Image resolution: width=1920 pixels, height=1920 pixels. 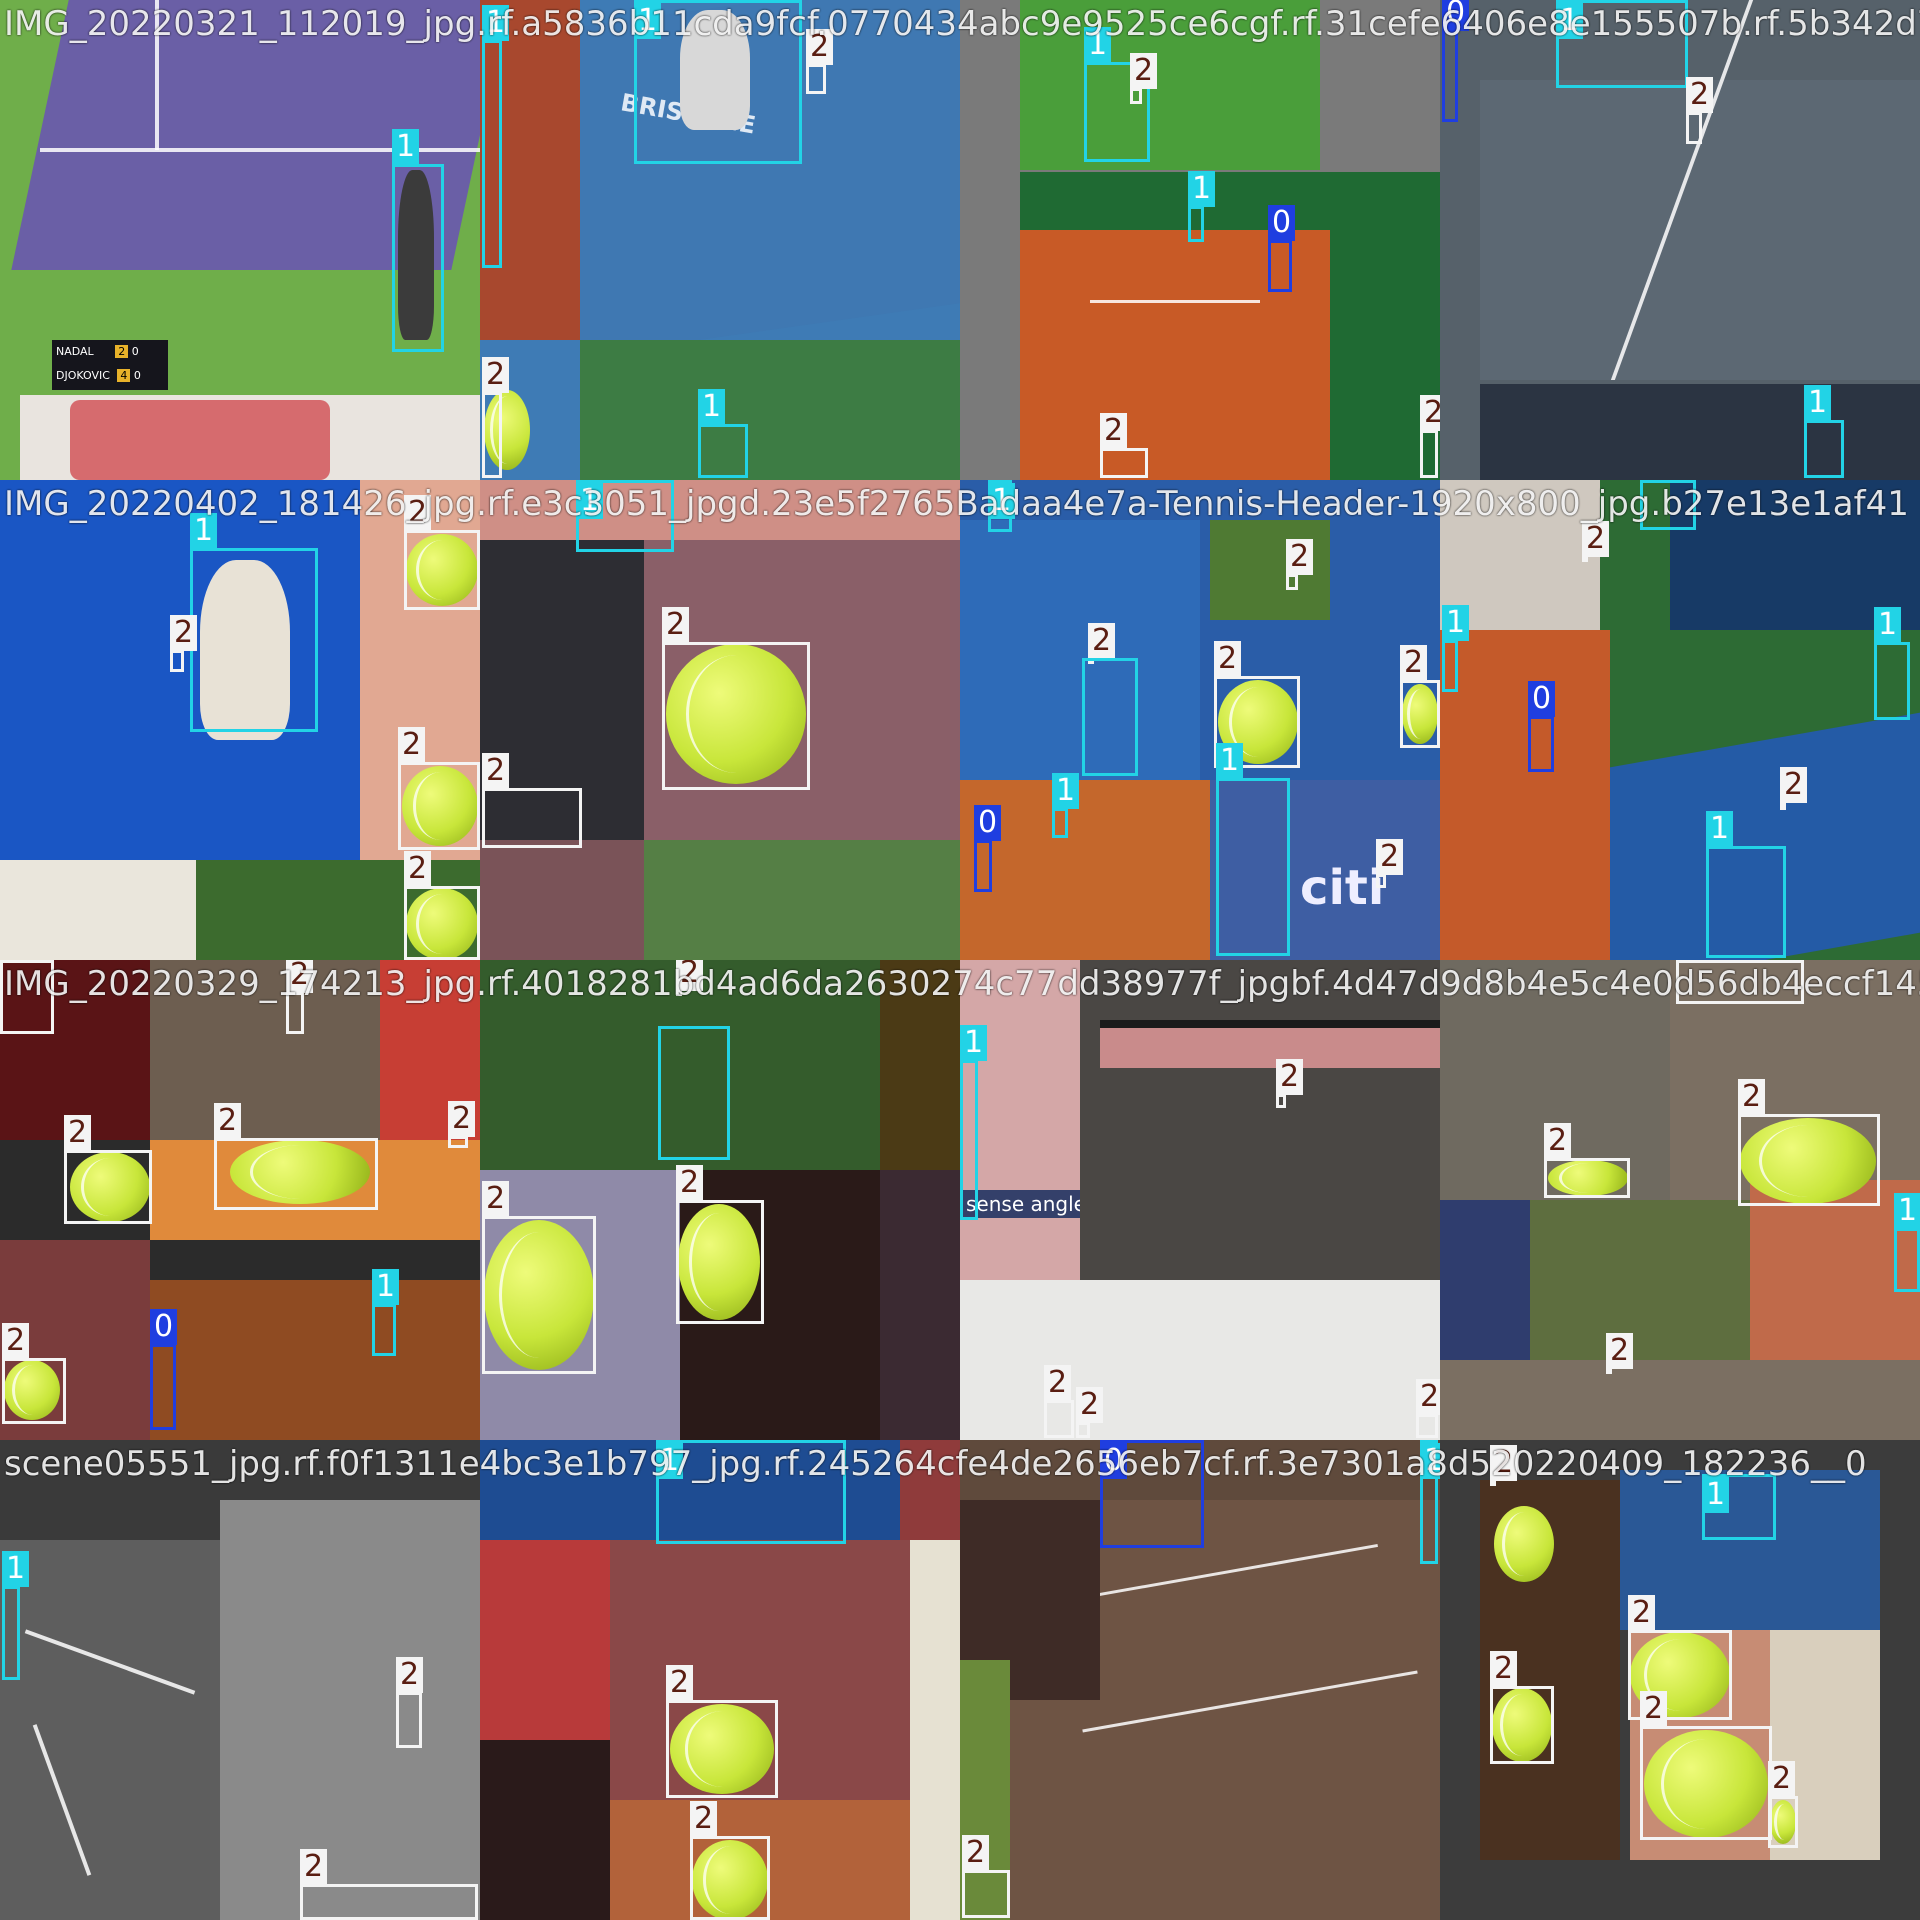 I want to click on bbox-label: 0, so click(x=1282, y=223).